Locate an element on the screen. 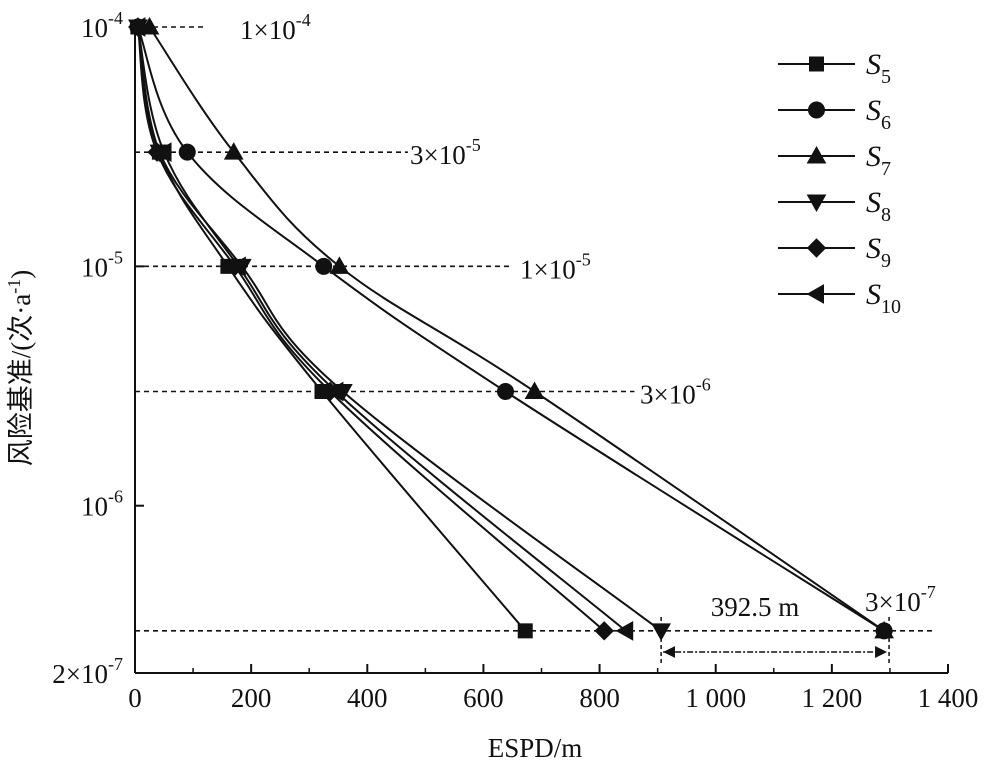 The height and width of the screenshot is (773, 1000). x-tick-label: 400 is located at coordinates (367, 698).